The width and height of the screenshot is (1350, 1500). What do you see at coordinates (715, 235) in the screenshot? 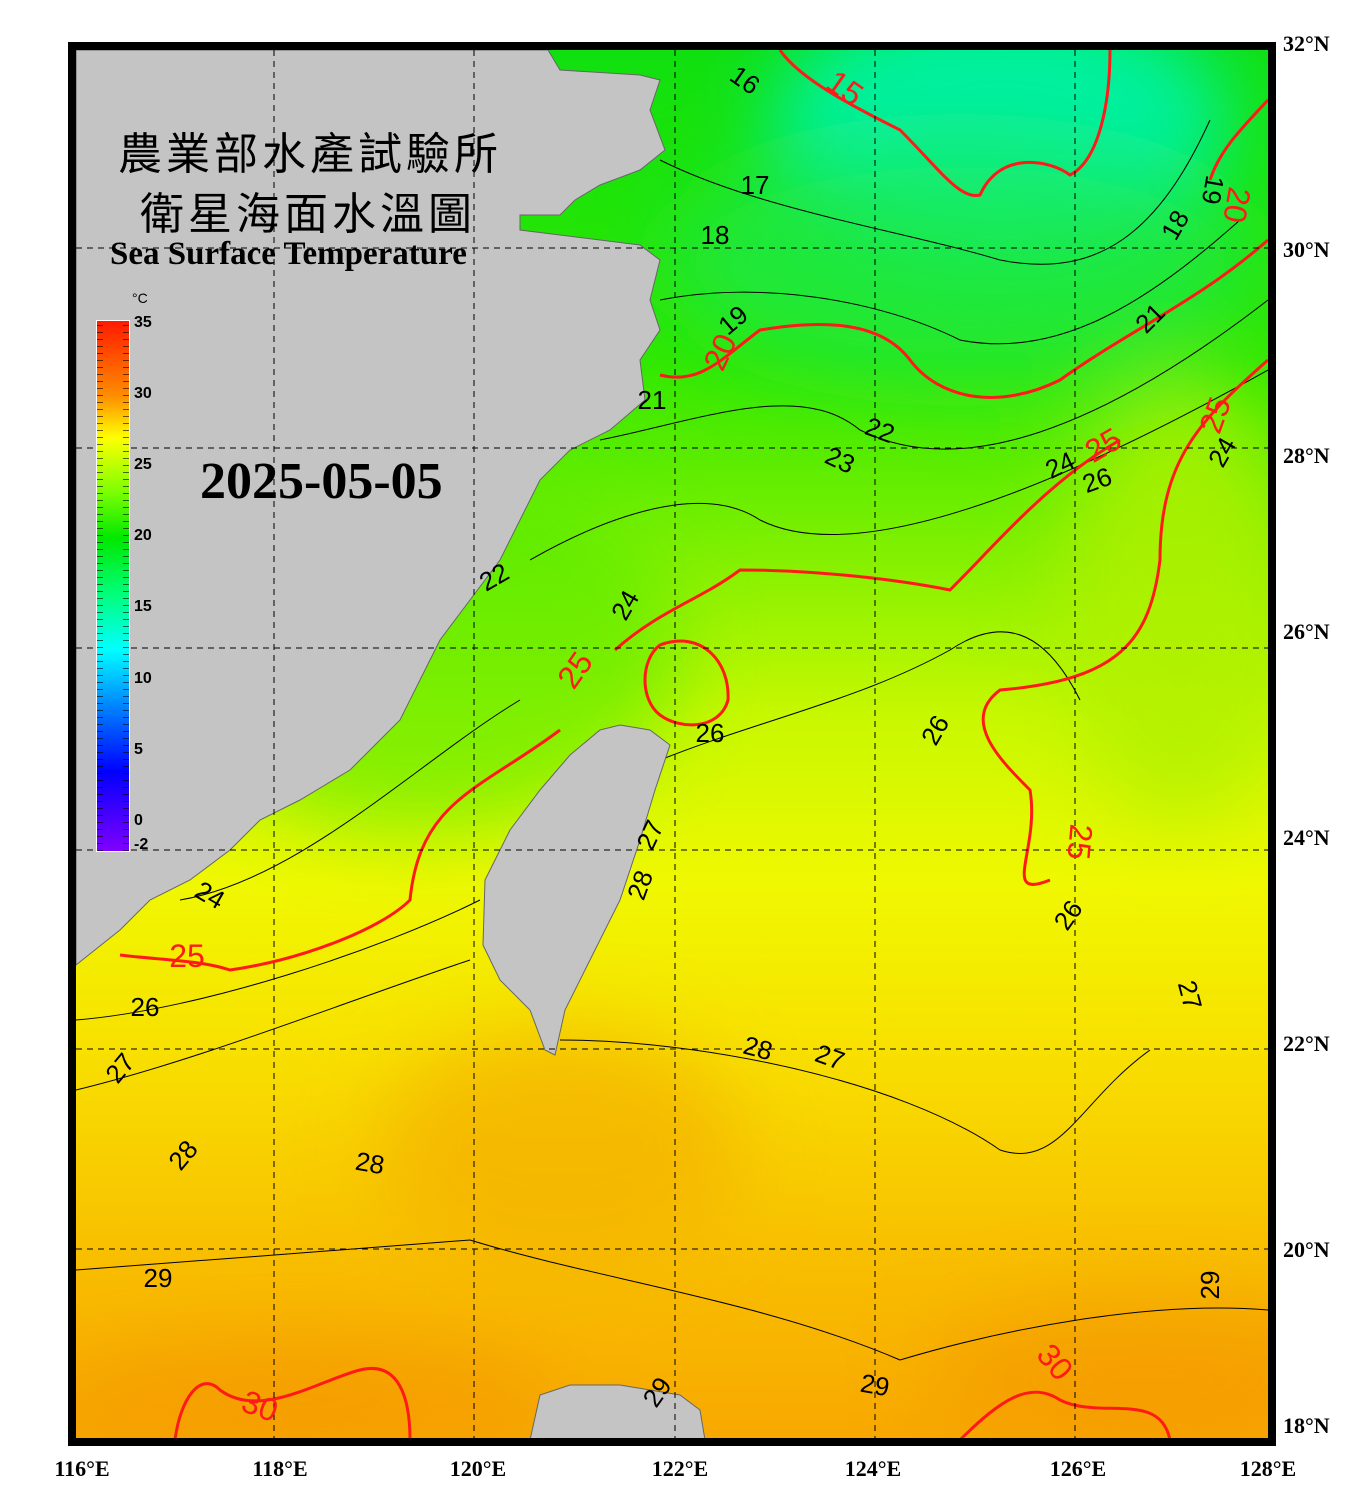
I see `contour-label: 18` at bounding box center [715, 235].